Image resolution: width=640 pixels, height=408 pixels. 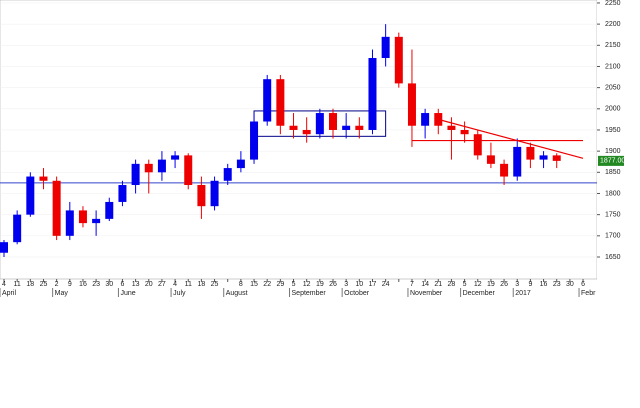 What do you see at coordinates (618, 139) in the screenshot?
I see `y-axis-area` at bounding box center [618, 139].